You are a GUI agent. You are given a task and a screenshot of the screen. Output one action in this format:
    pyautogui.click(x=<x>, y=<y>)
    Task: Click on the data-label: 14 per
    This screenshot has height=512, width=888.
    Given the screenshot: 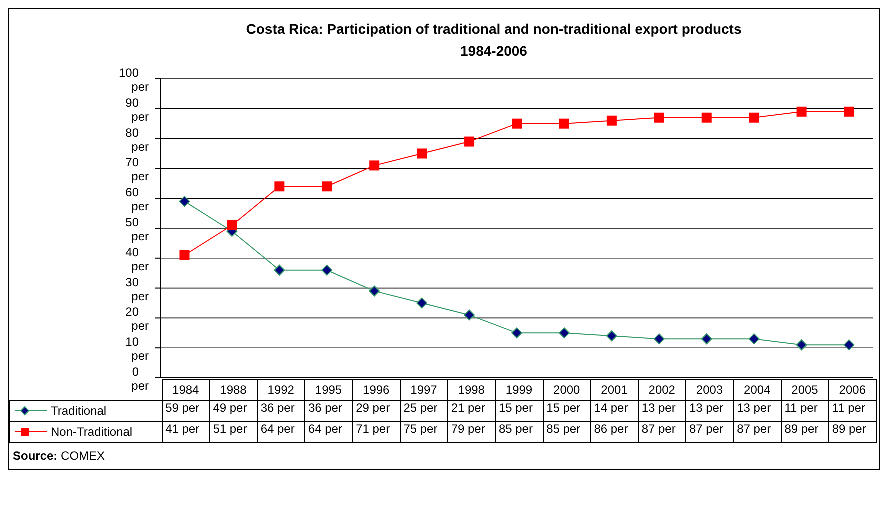 What is the action you would take?
    pyautogui.click(x=614, y=411)
    